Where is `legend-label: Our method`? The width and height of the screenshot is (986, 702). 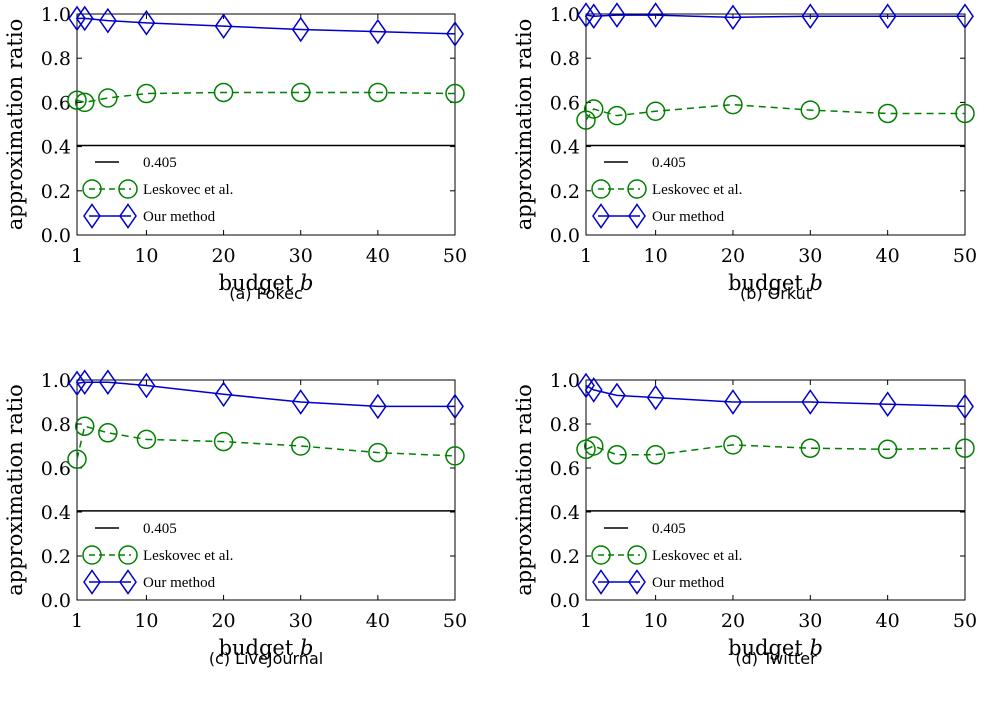 legend-label: Our method is located at coordinates (179, 583).